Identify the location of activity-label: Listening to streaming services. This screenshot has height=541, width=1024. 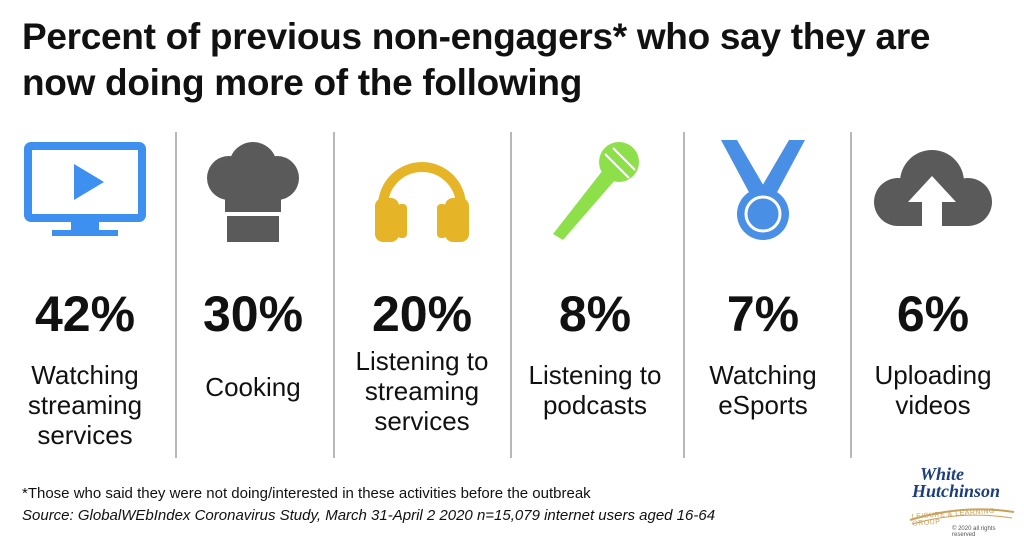
(422, 391).